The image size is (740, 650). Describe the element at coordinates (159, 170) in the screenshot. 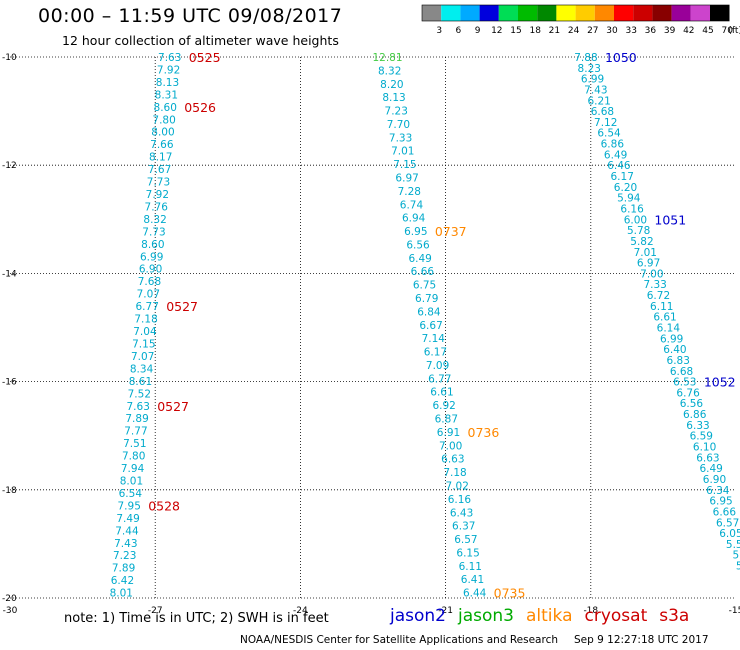

I see `wave-height-value: 7.67` at that location.